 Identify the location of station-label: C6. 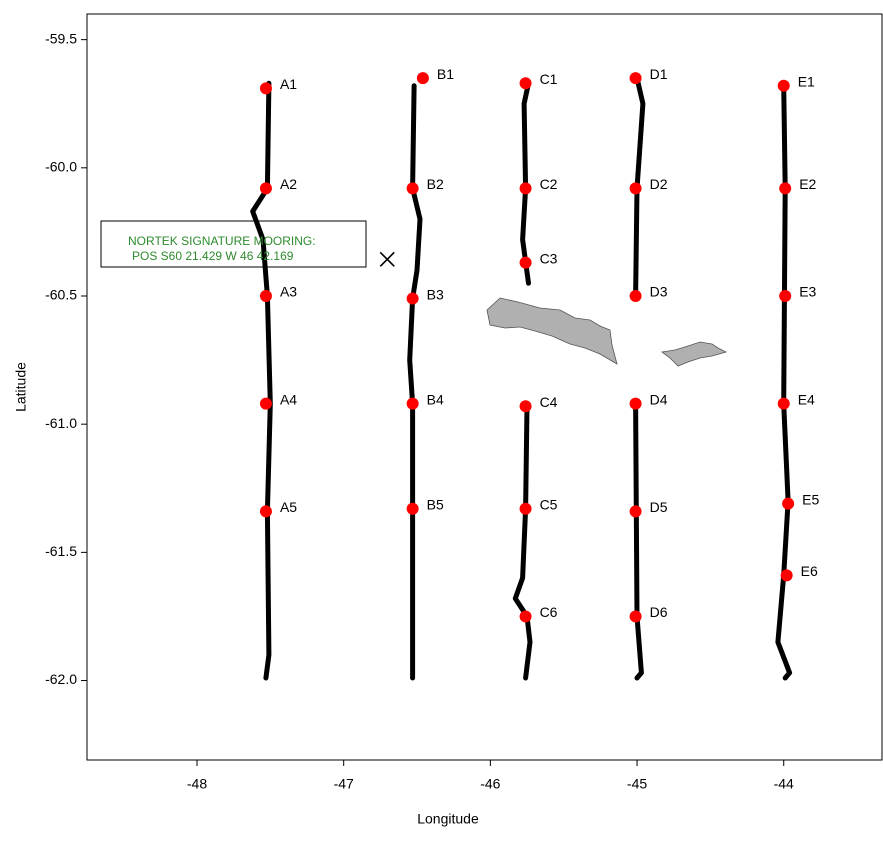
(549, 612).